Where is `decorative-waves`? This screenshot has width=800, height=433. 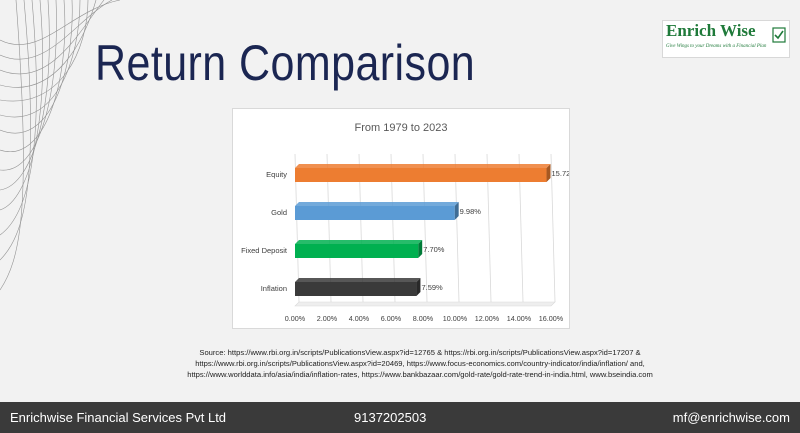 decorative-waves is located at coordinates (60, 145).